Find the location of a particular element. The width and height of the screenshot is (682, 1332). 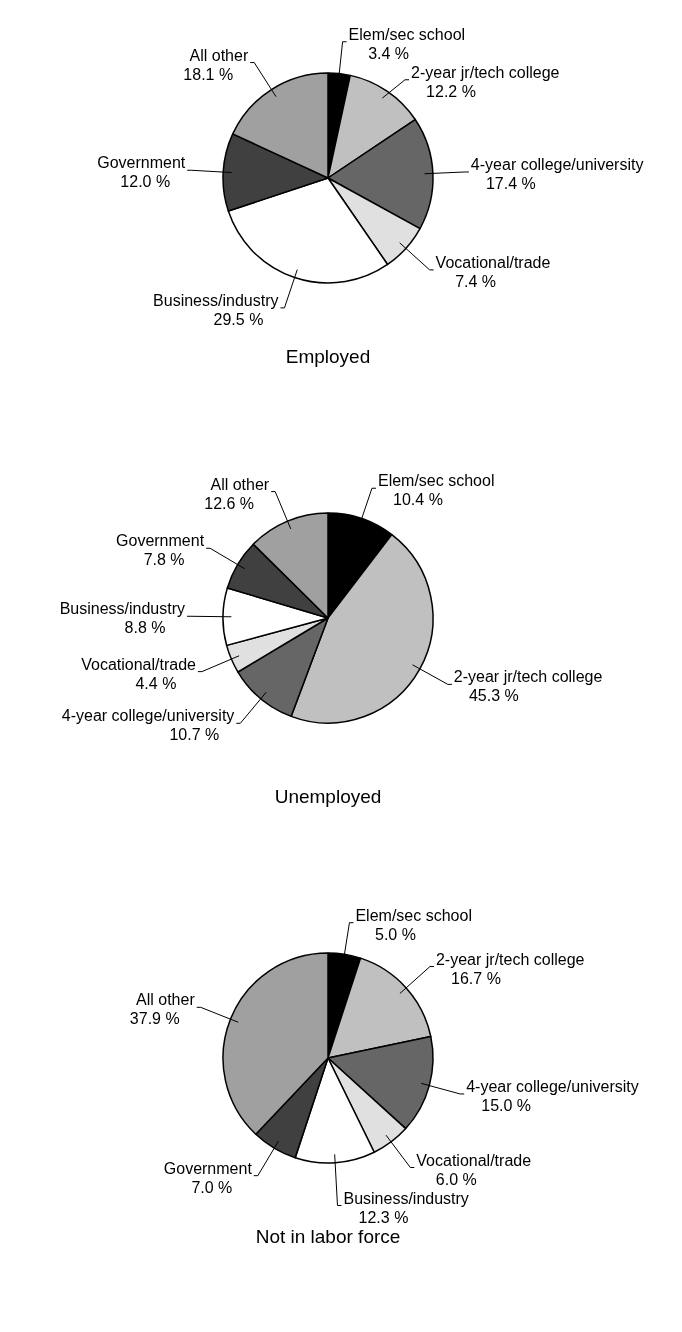

text: Employed is located at coordinates (328, 356).